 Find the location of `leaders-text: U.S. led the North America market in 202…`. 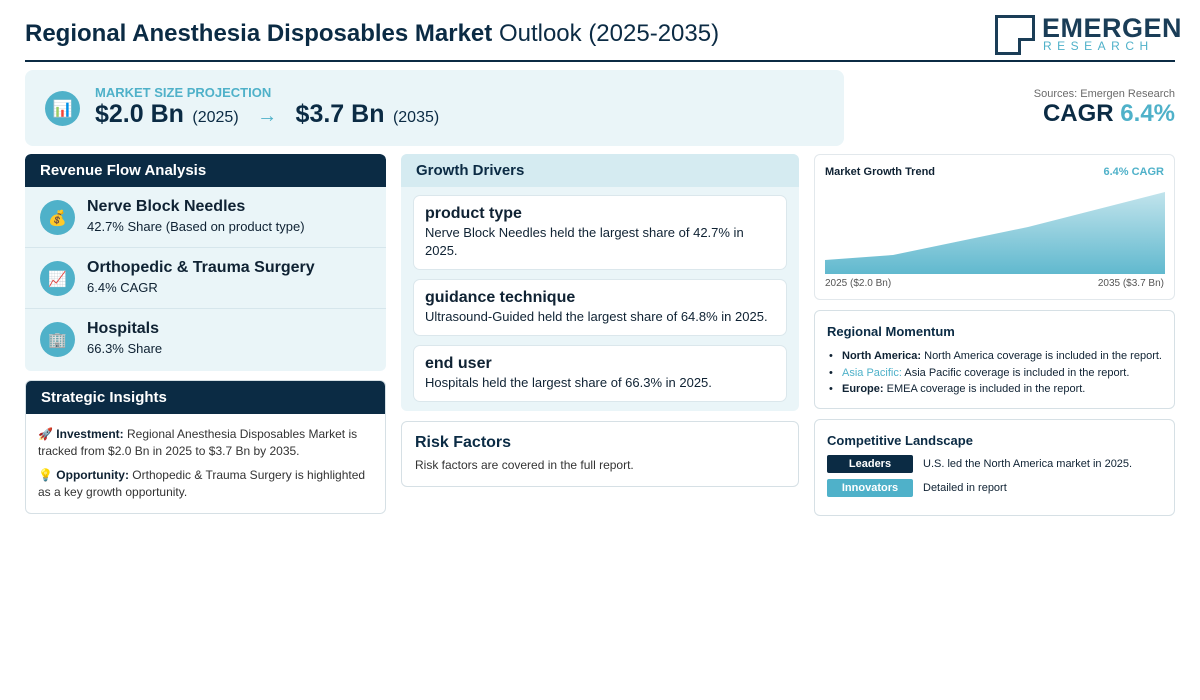

leaders-text: U.S. led the North America market in 202… is located at coordinates (1028, 464).